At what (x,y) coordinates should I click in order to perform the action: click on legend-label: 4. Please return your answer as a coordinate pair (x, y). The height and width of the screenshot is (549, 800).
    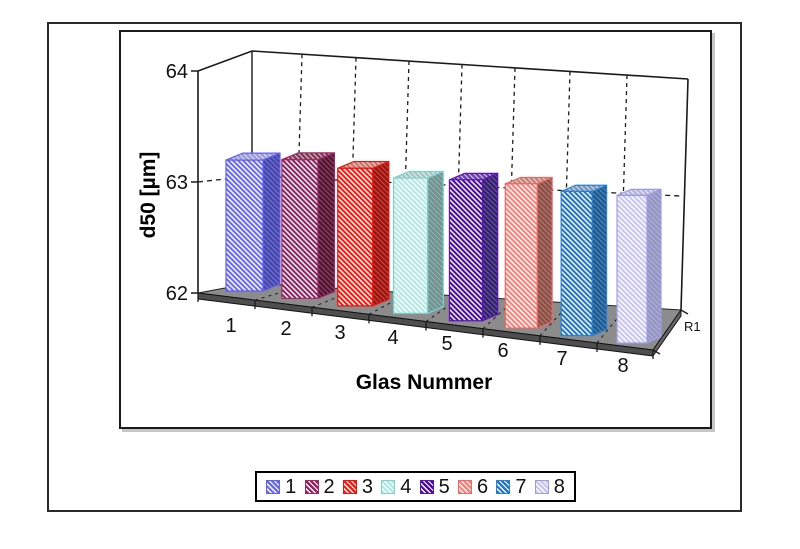
    Looking at the image, I should click on (406, 486).